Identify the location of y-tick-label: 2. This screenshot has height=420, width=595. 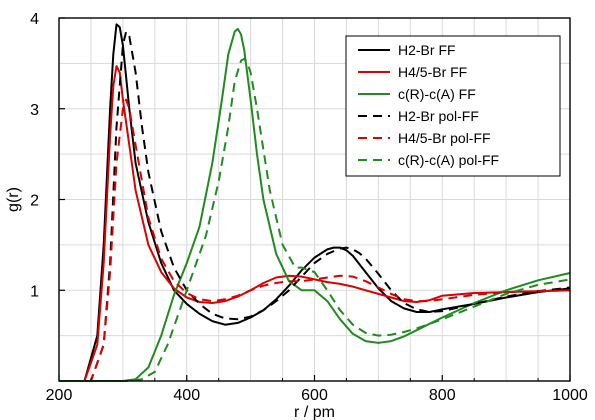
(34, 201).